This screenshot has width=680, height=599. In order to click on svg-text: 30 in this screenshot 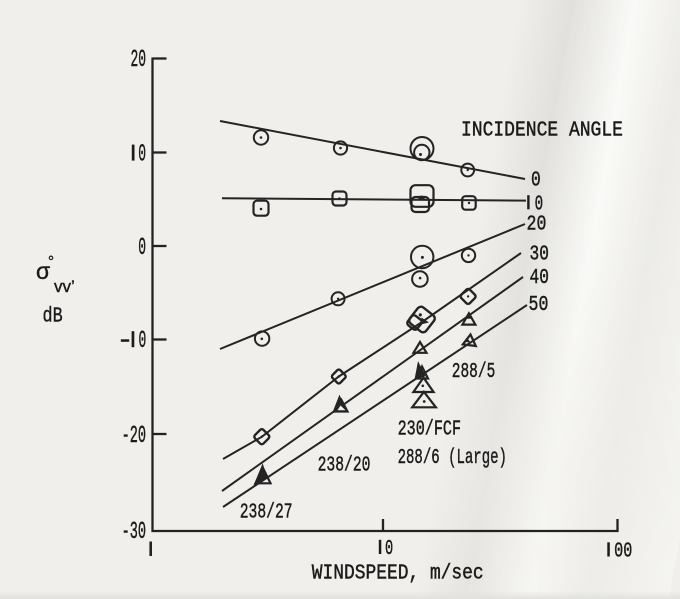, I will do `click(539, 253)`.